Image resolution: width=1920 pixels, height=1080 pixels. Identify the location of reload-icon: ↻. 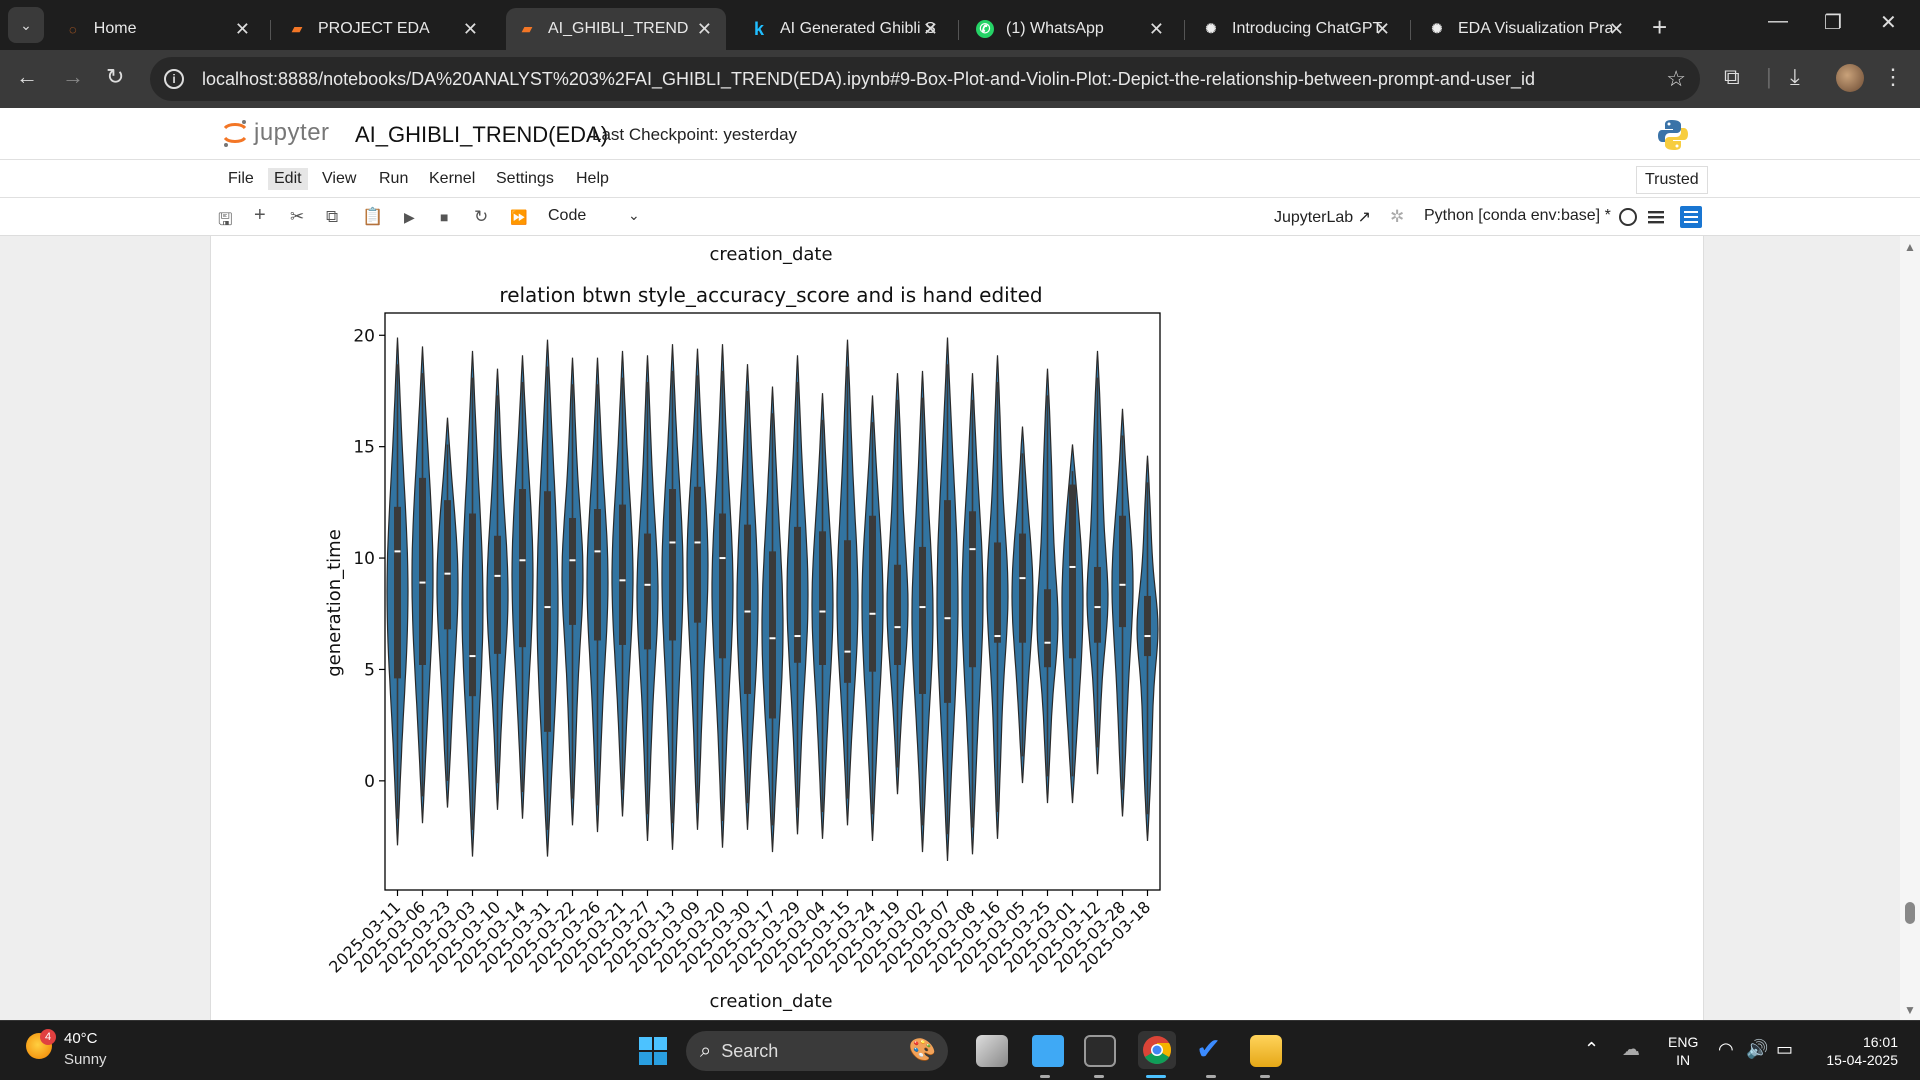
(115, 76).